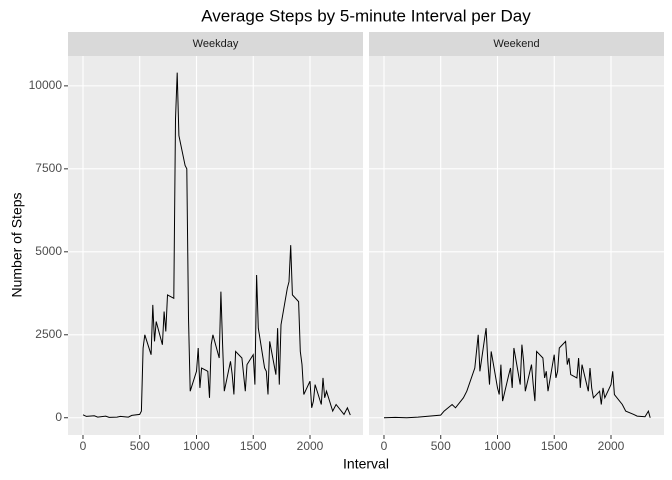 The width and height of the screenshot is (672, 480). What do you see at coordinates (366, 464) in the screenshot?
I see `x-axis-title: Interval` at bounding box center [366, 464].